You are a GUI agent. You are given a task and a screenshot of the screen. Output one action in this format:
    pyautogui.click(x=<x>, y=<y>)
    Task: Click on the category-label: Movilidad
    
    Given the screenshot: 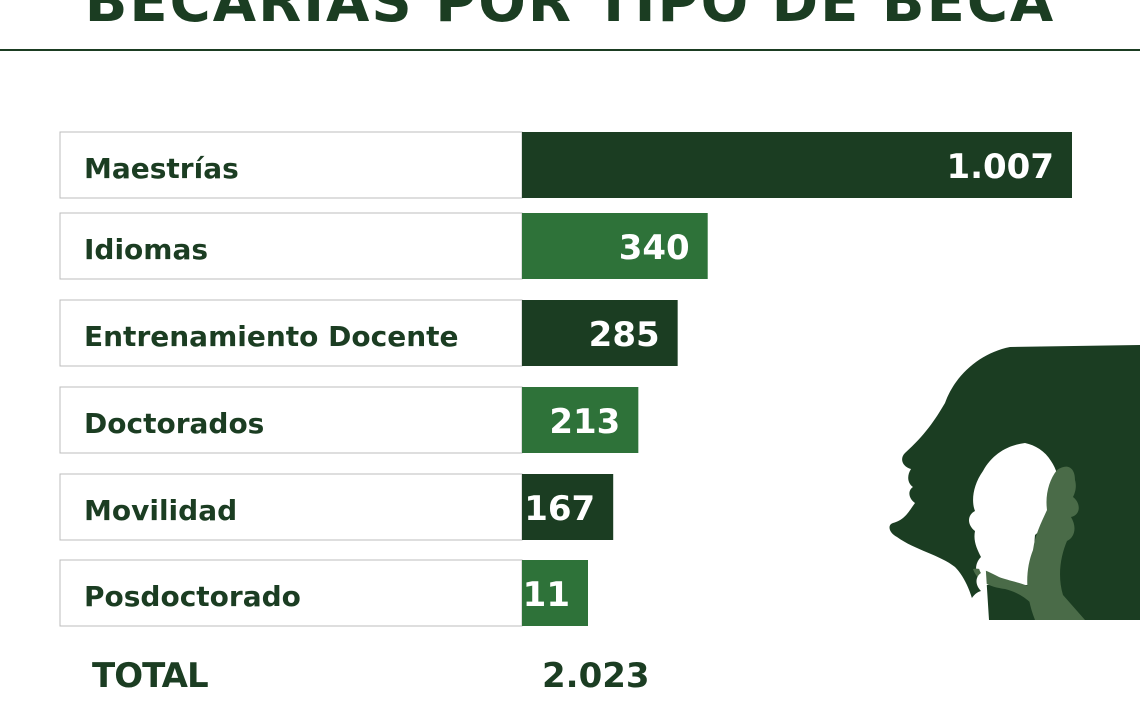 What is the action you would take?
    pyautogui.click(x=160, y=510)
    